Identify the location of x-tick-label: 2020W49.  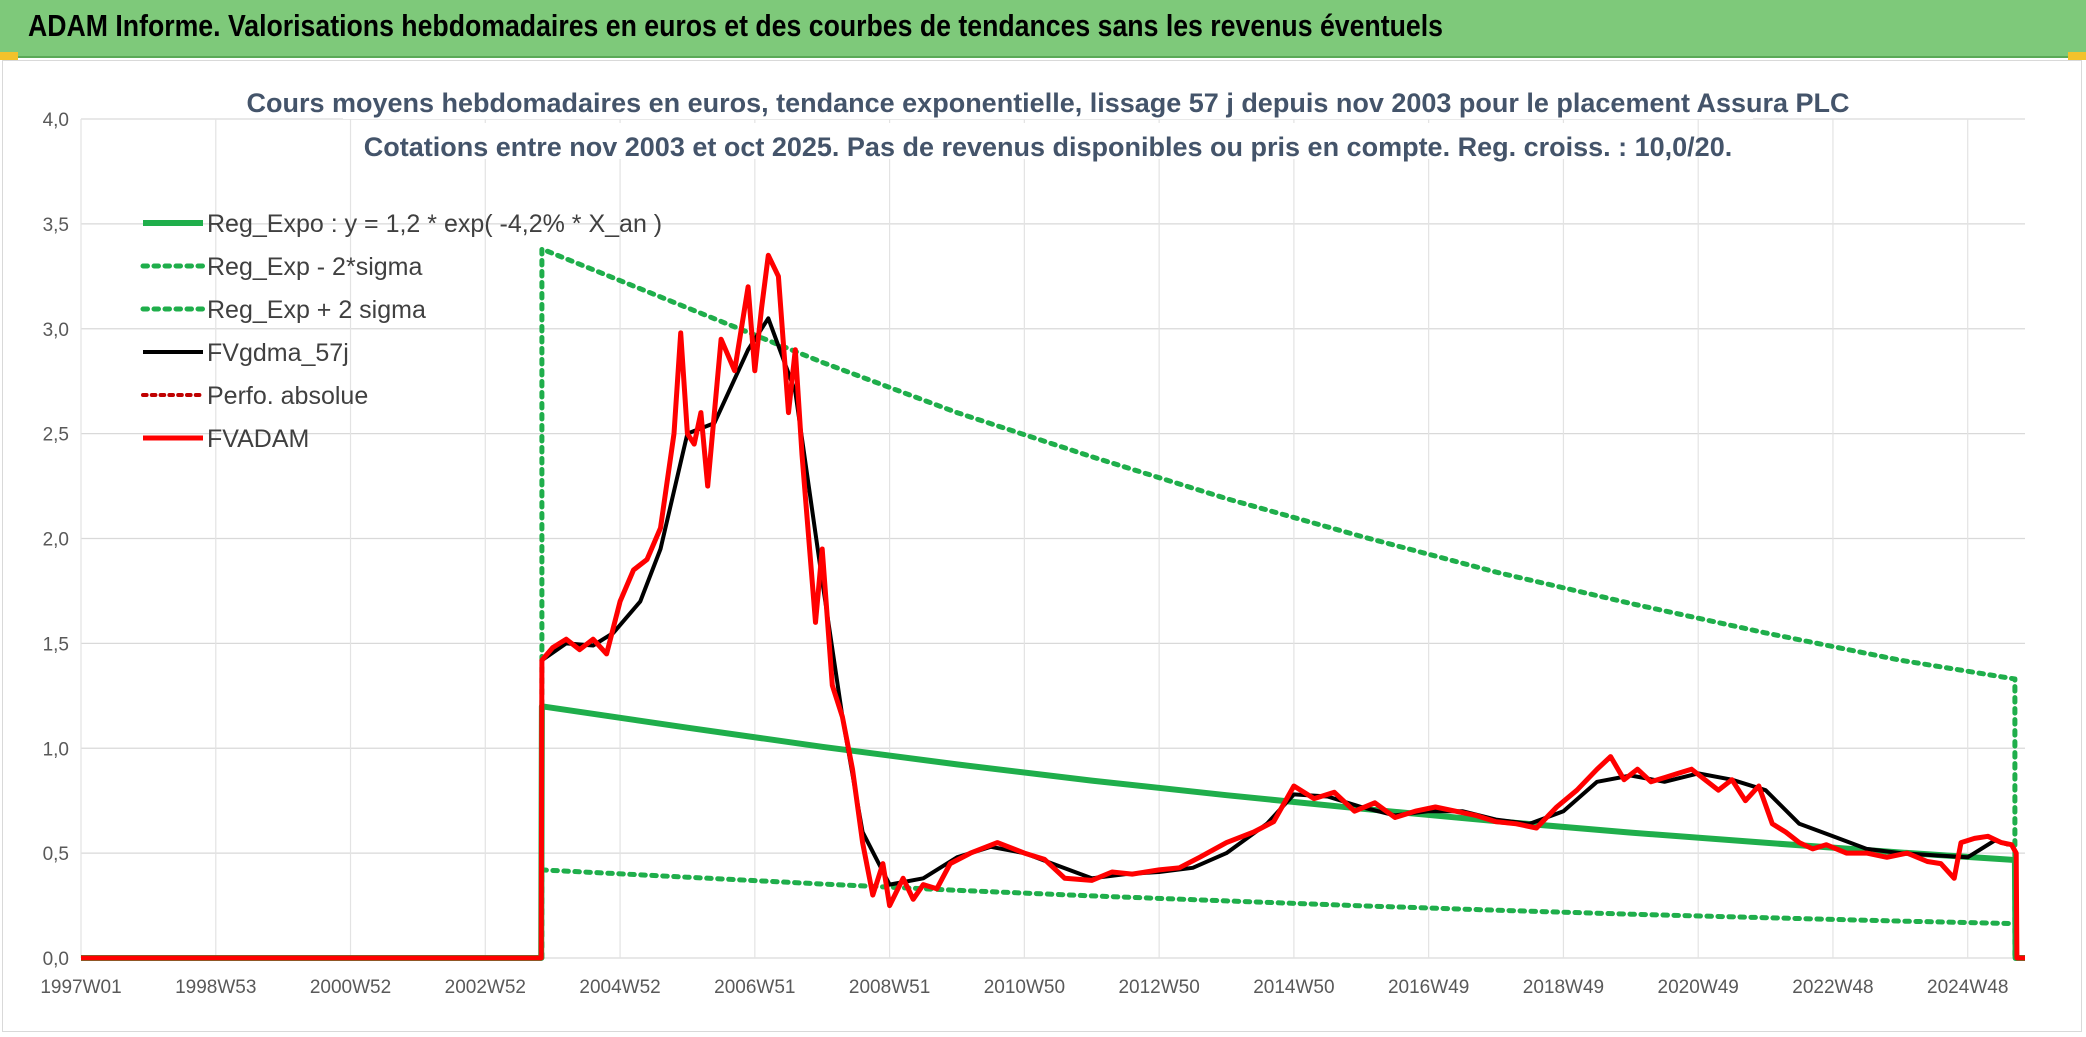
(1698, 987).